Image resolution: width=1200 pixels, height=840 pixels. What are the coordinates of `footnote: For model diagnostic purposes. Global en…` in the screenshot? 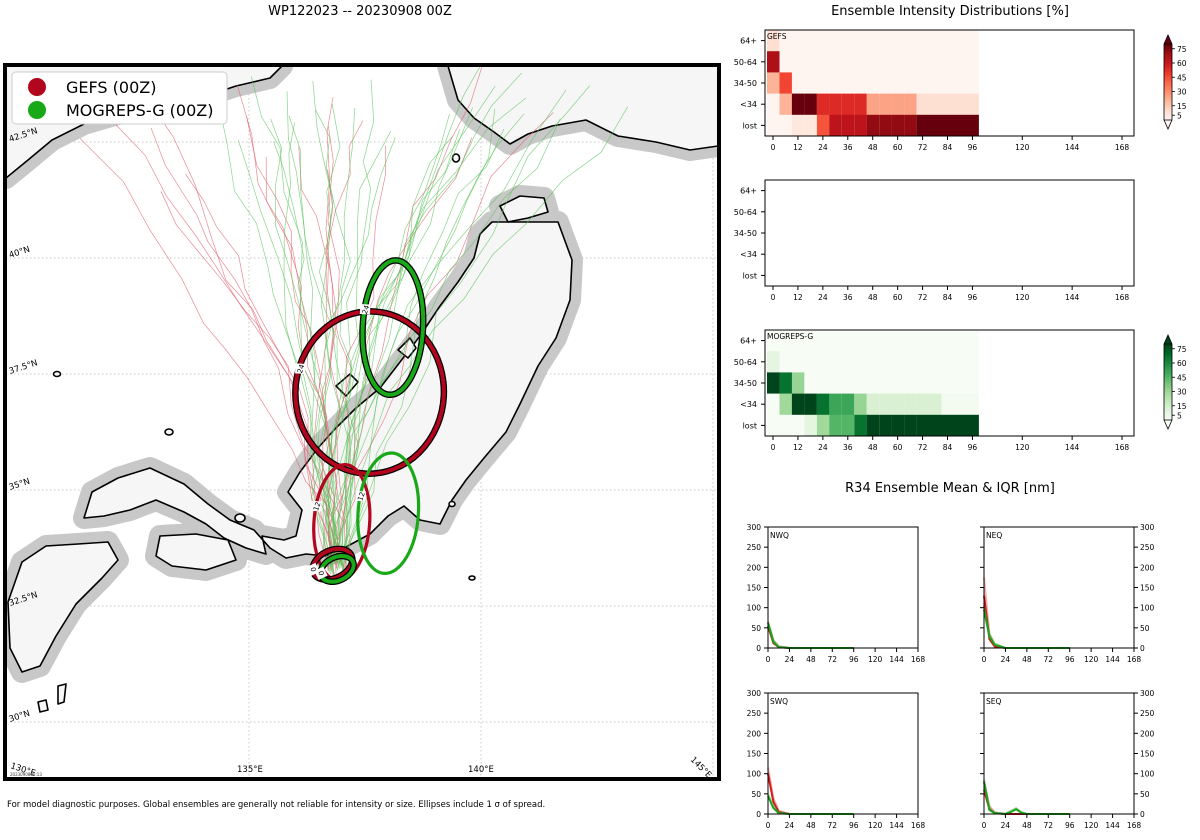 It's located at (276, 805).